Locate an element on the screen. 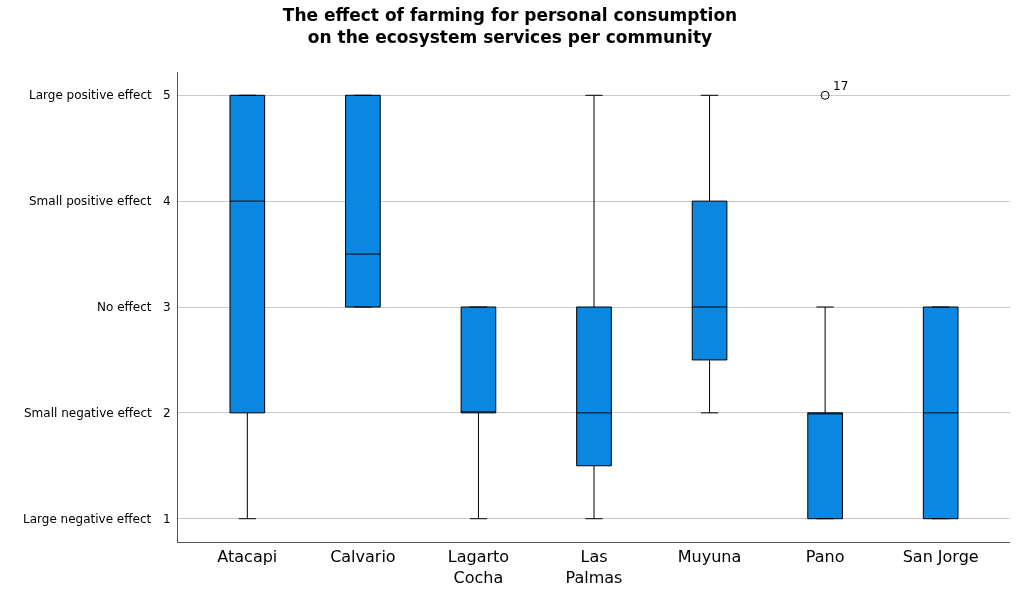 This screenshot has height=592, width=1020. annotation: 17 is located at coordinates (841, 86).